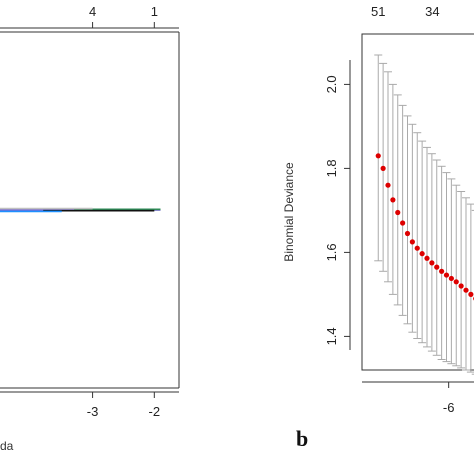 The image size is (474, 474). What do you see at coordinates (93, 411) in the screenshot?
I see `panel-a-x-tick-label-1: -3` at bounding box center [93, 411].